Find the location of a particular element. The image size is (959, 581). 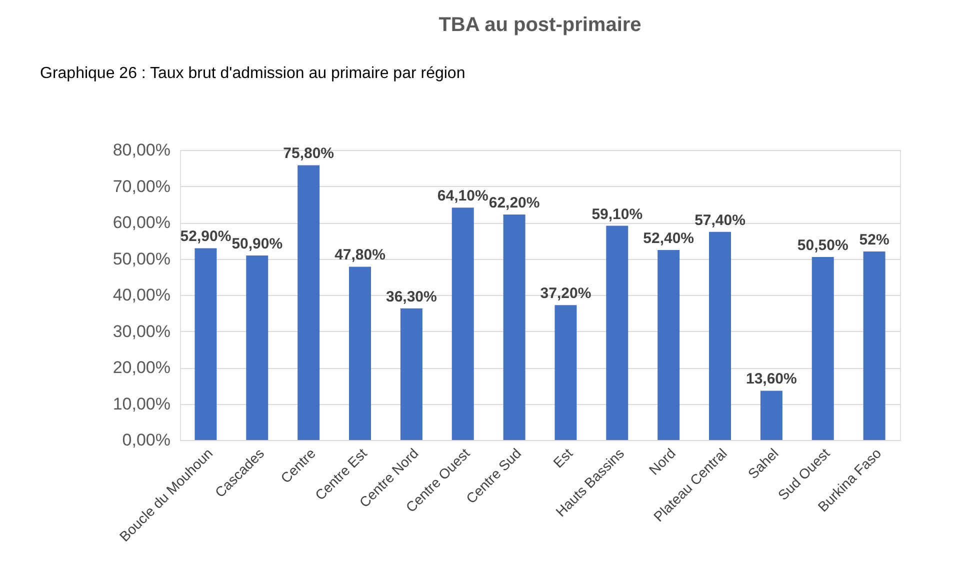

y-tick-label: 10,00% is located at coordinates (141, 404).